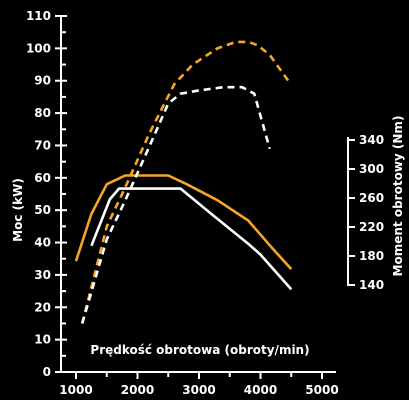 The width and height of the screenshot is (409, 400). Describe the element at coordinates (42, 113) in the screenshot. I see `y-tick-label: 80` at that location.